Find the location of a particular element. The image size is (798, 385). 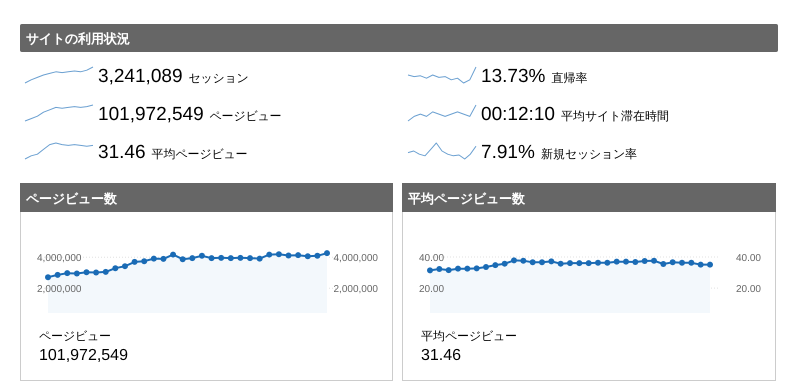

text: 7.91% is located at coordinates (508, 152).